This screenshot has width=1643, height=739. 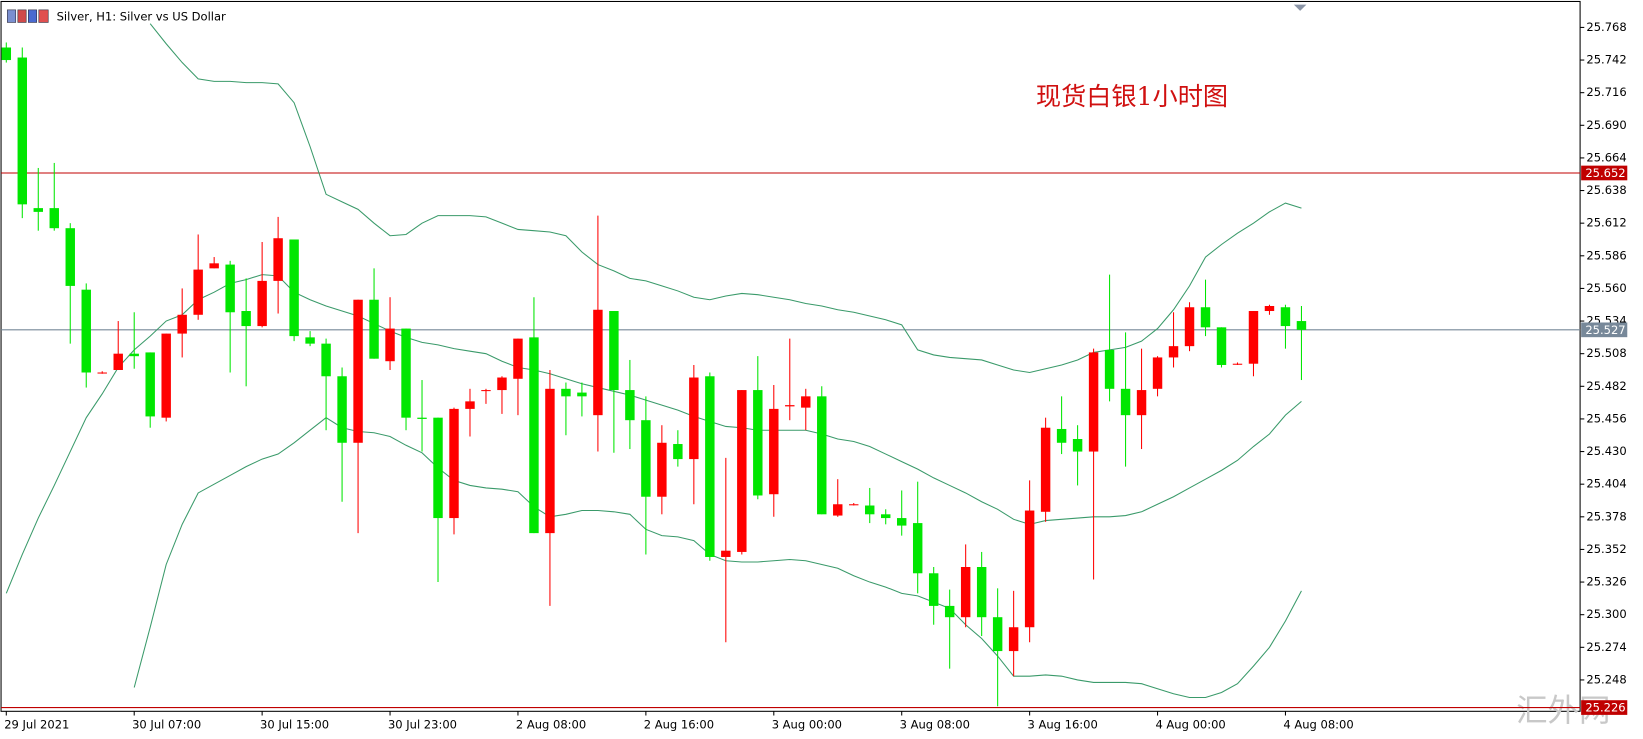 I want to click on x-tick-label: 30 Jul 15:00, so click(x=294, y=724).